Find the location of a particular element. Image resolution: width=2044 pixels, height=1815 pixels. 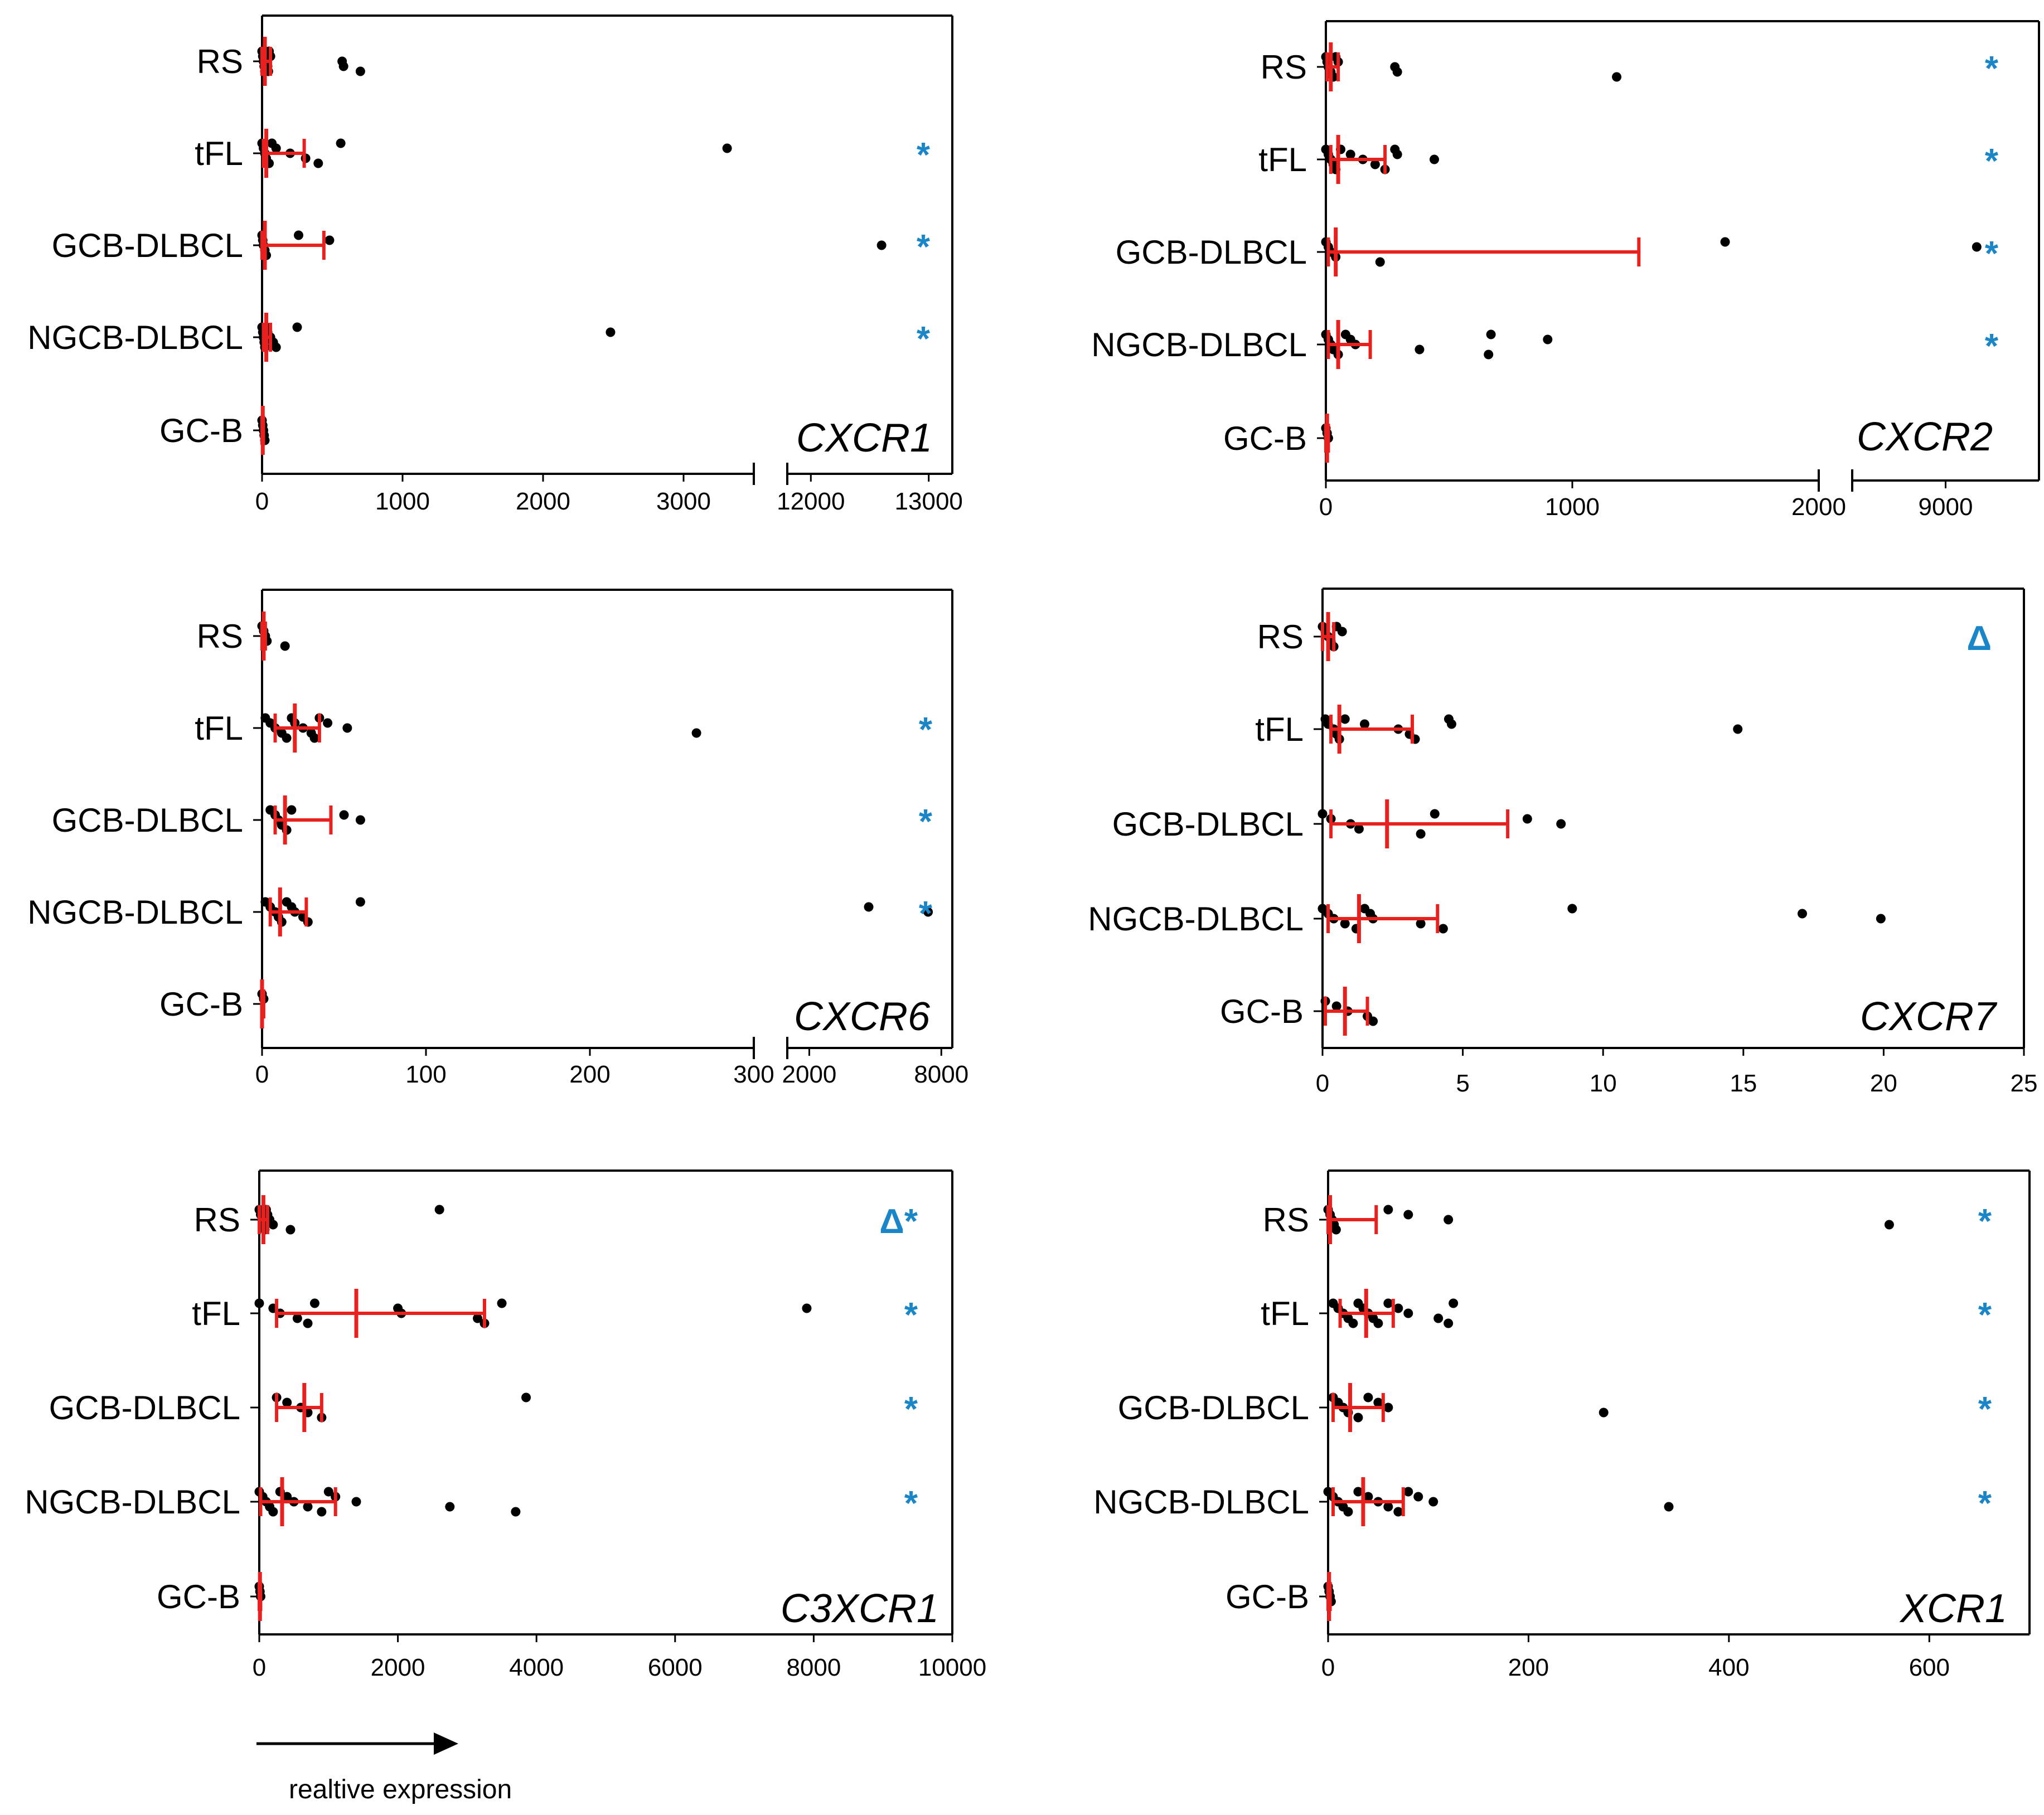

gene-title: XCR1 is located at coordinates (1953, 1608).